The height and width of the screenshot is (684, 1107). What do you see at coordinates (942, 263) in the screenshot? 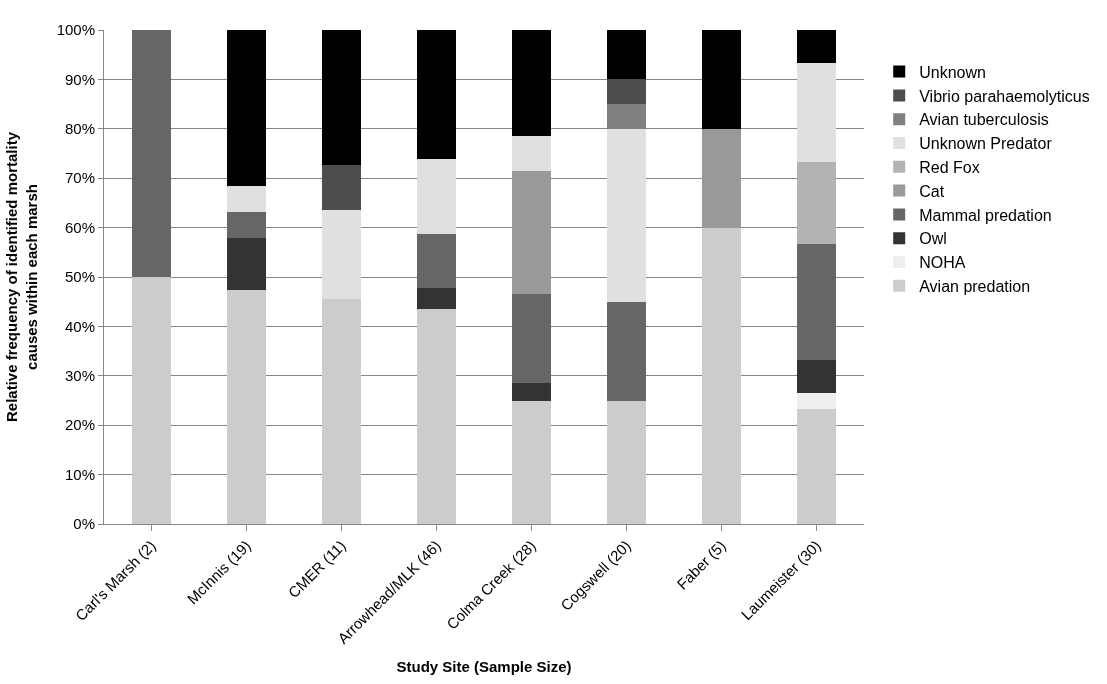
I see `legend-label: NOHA` at bounding box center [942, 263].